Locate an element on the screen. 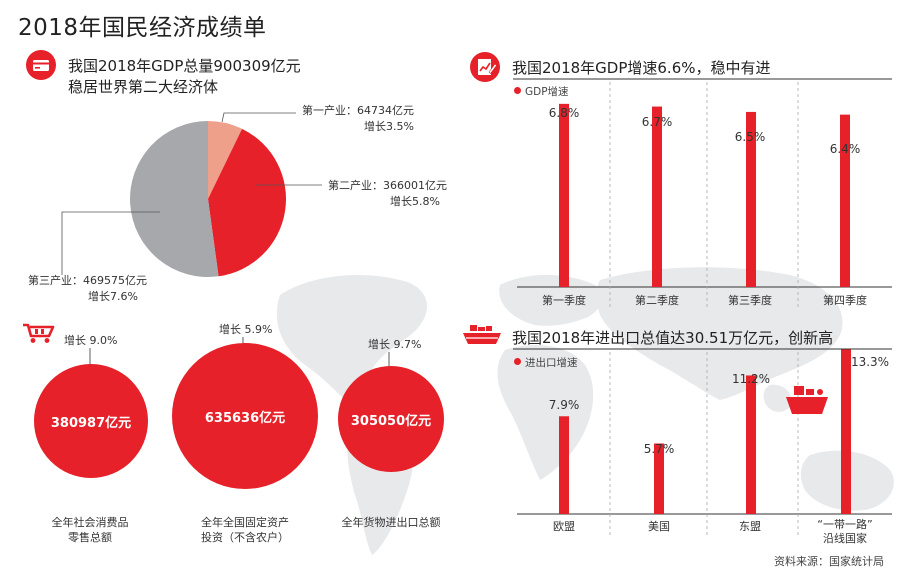 The height and width of the screenshot is (579, 922). page-title: 2018年国民经济成绩单 is located at coordinates (142, 28).